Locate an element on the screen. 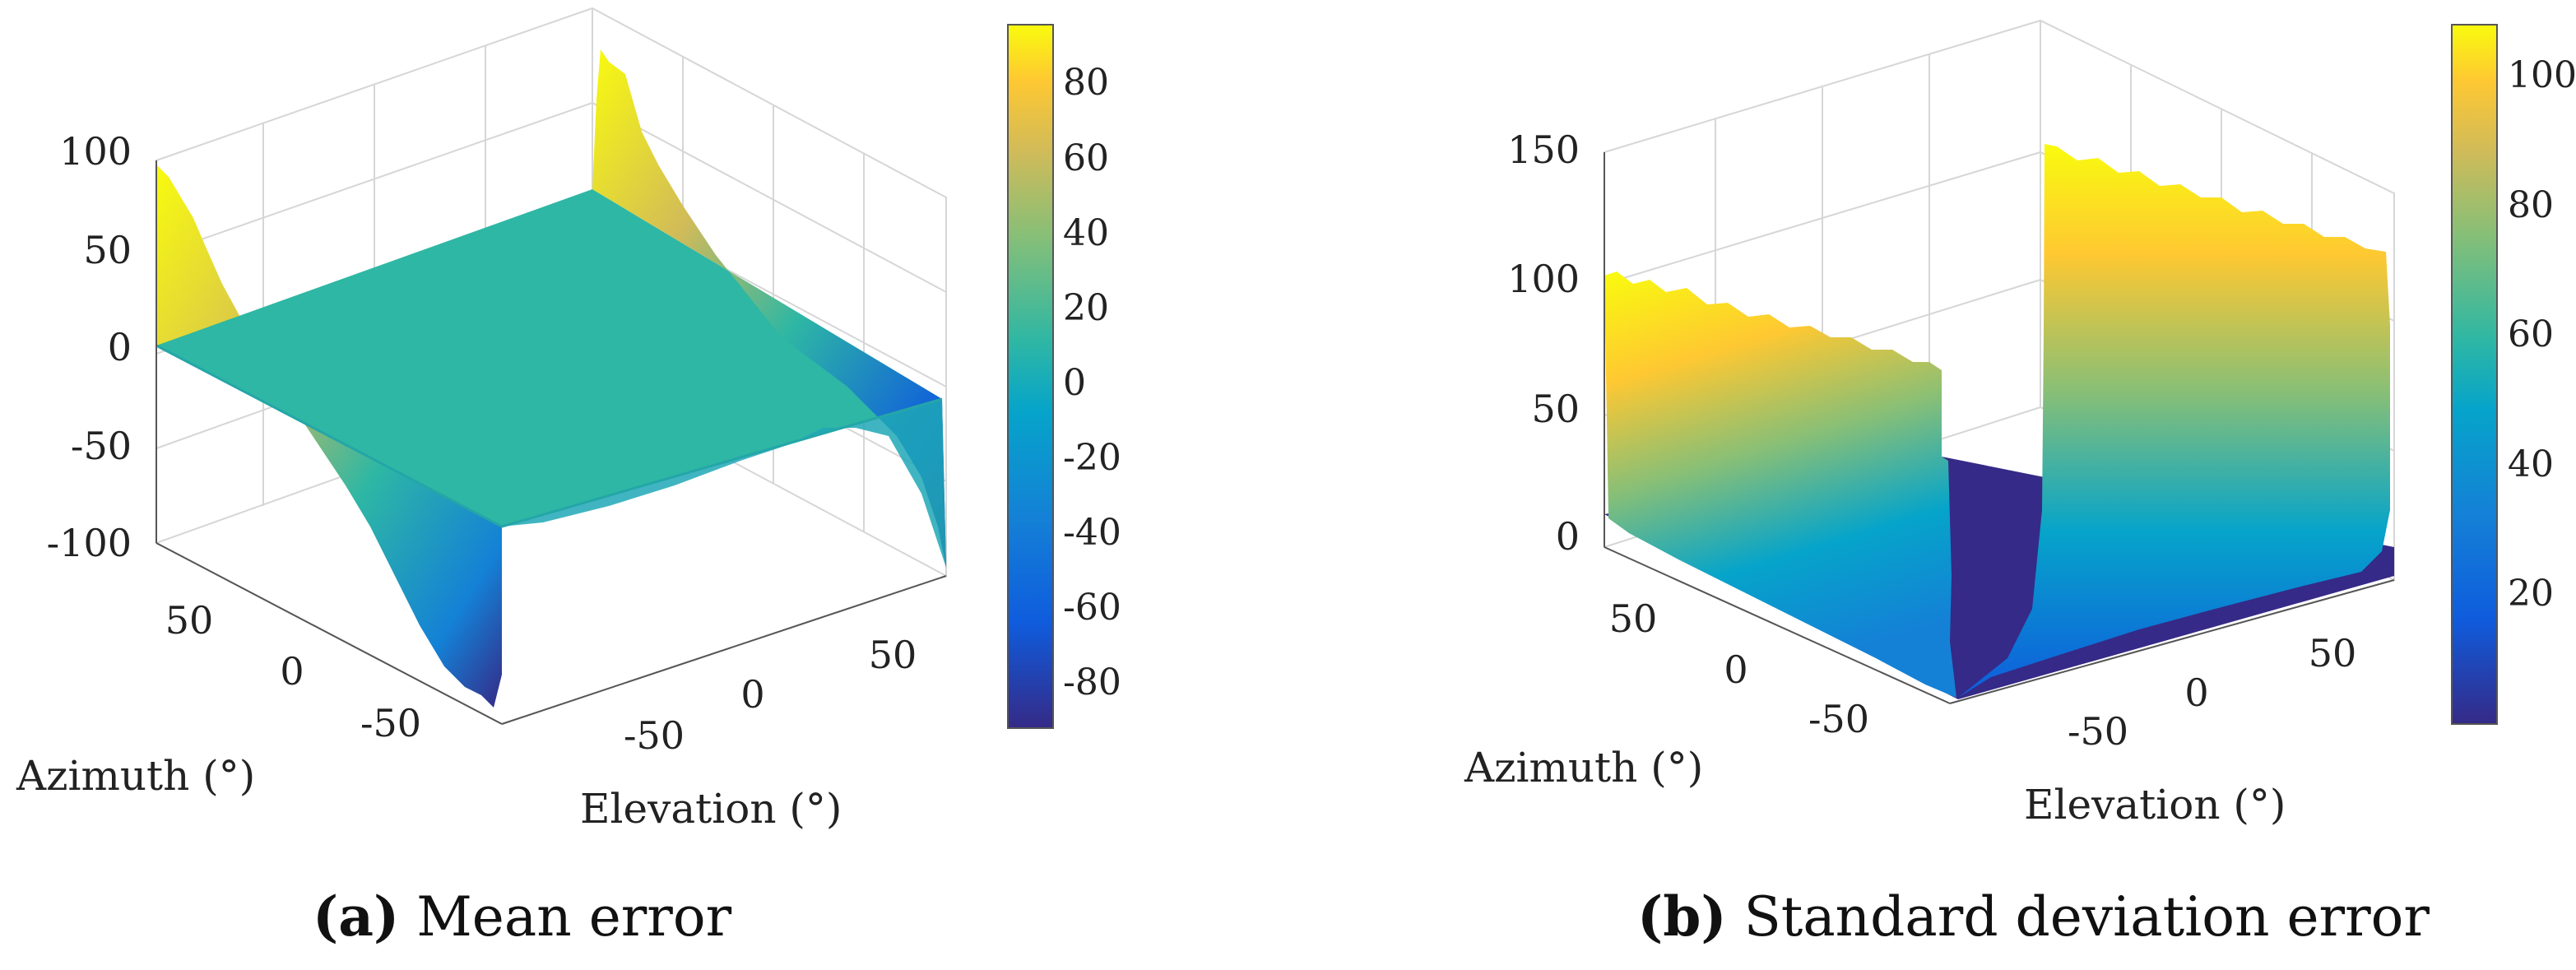 This screenshot has width=2576, height=970. panel-a-front-ridge is located at coordinates (724, 483).